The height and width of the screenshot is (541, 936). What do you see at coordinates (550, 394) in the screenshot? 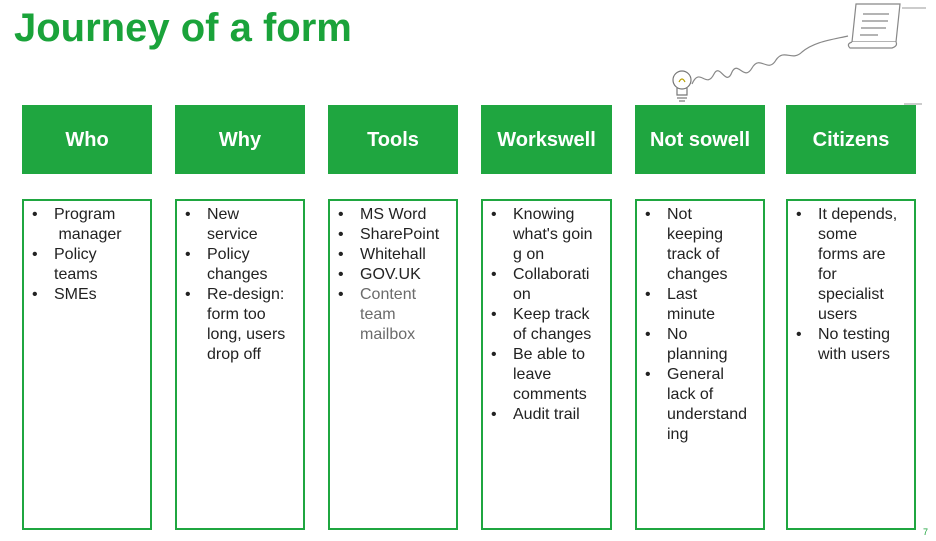
I see `list-item-text: comments` at bounding box center [550, 394].